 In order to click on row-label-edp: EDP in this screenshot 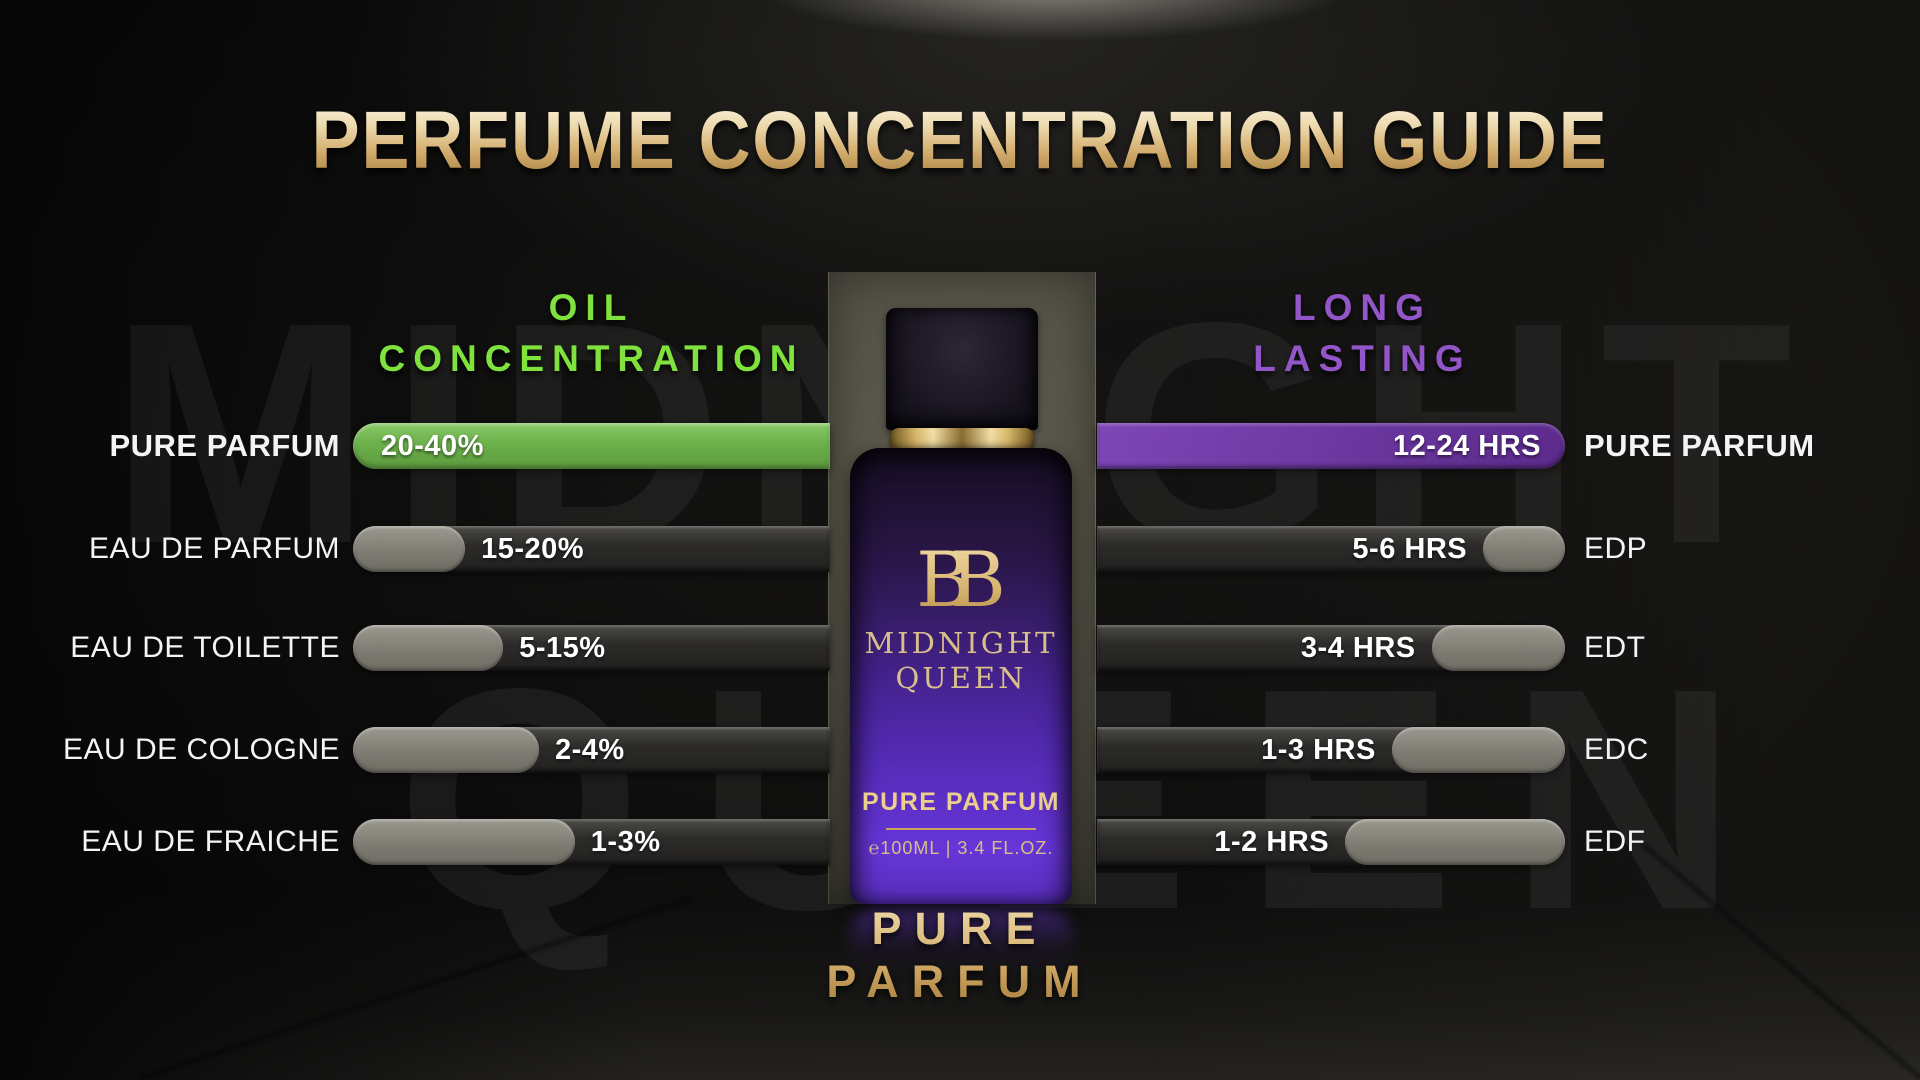, I will do `click(1616, 548)`.